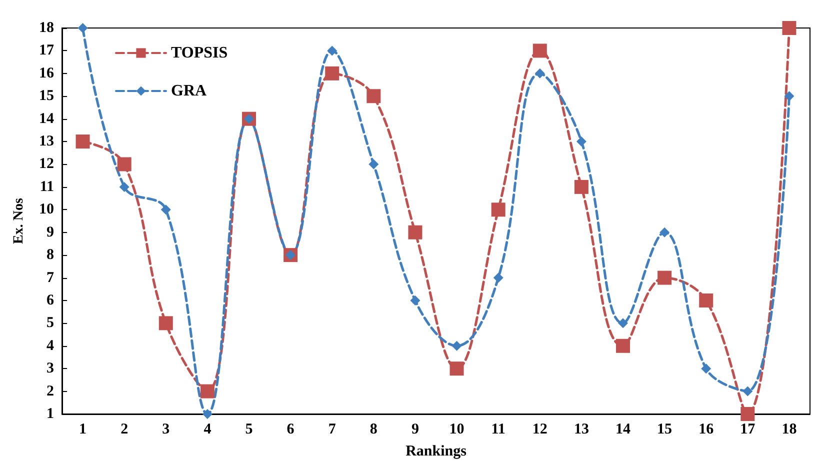 This screenshot has height=472, width=832. What do you see at coordinates (581, 430) in the screenshot?
I see `x-tick-label: 13` at bounding box center [581, 430].